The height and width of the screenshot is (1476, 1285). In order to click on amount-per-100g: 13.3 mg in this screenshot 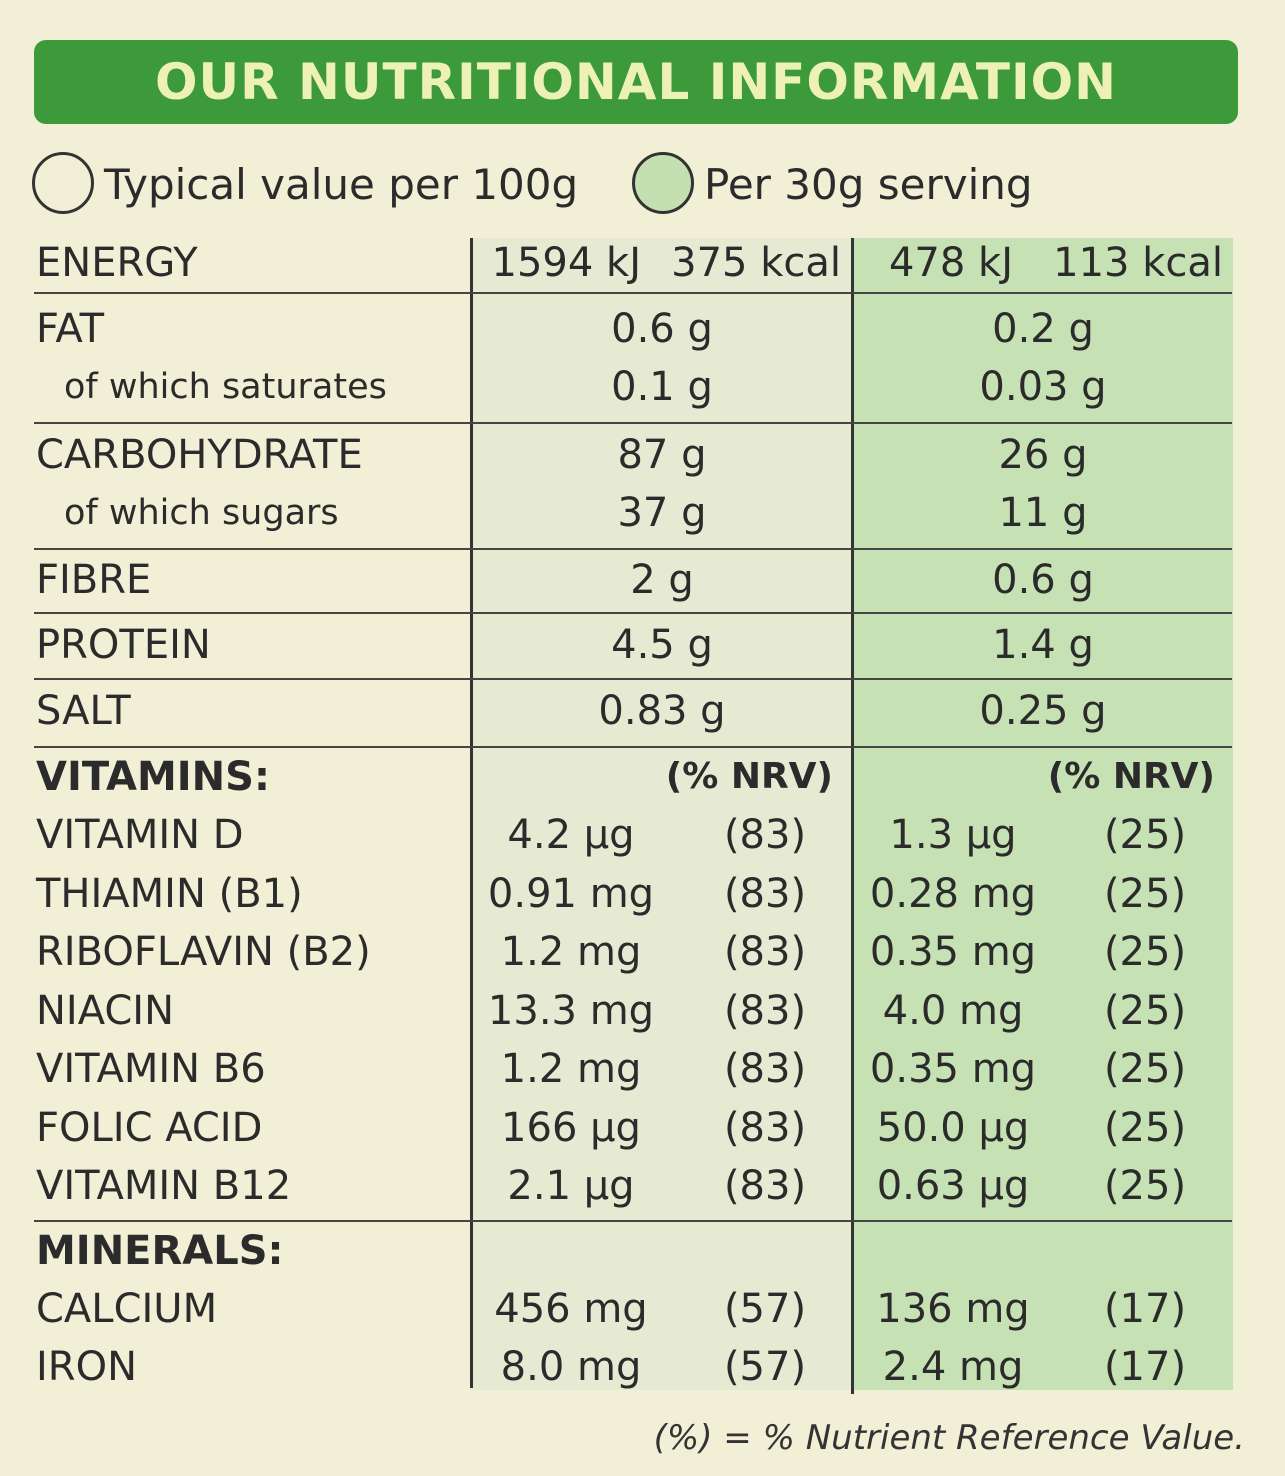, I will do `click(571, 1010)`.